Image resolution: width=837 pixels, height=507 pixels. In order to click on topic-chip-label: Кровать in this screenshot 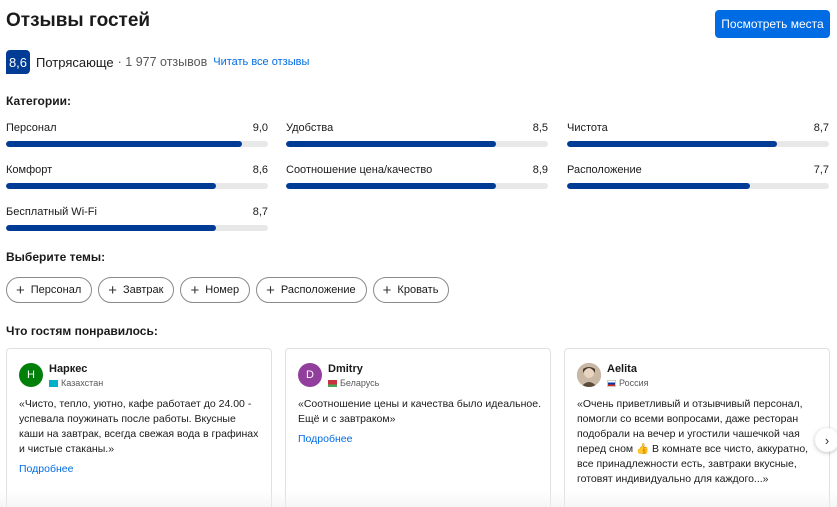, I will do `click(418, 290)`.